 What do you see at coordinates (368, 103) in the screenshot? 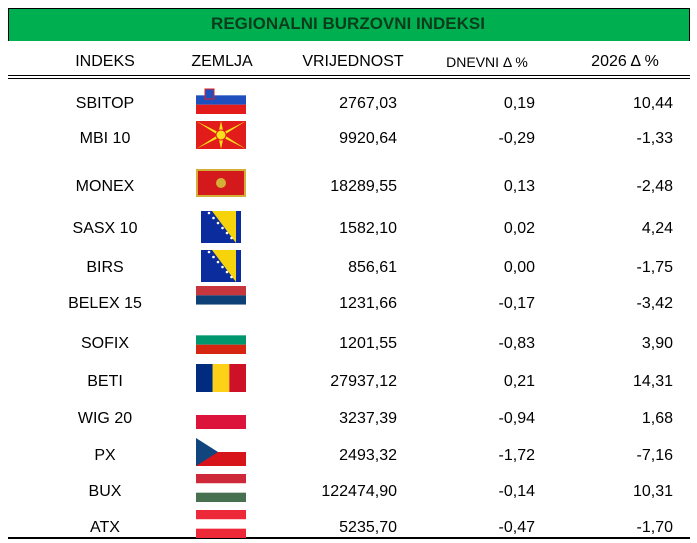
I see `index-value: 2767,03` at bounding box center [368, 103].